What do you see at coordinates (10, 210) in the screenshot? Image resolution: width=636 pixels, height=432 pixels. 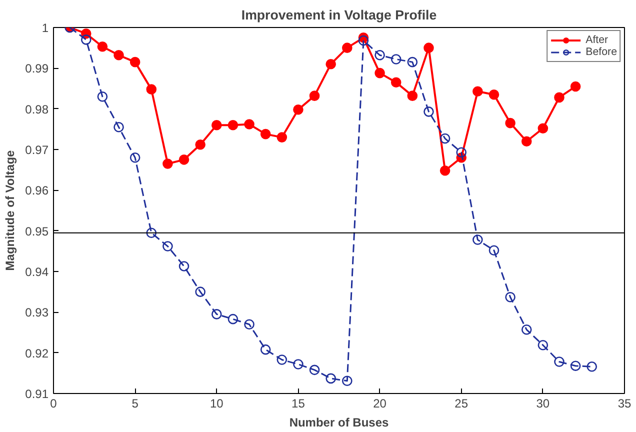 I see `y-axis-title: Magnitude of Voltage` at bounding box center [10, 210].